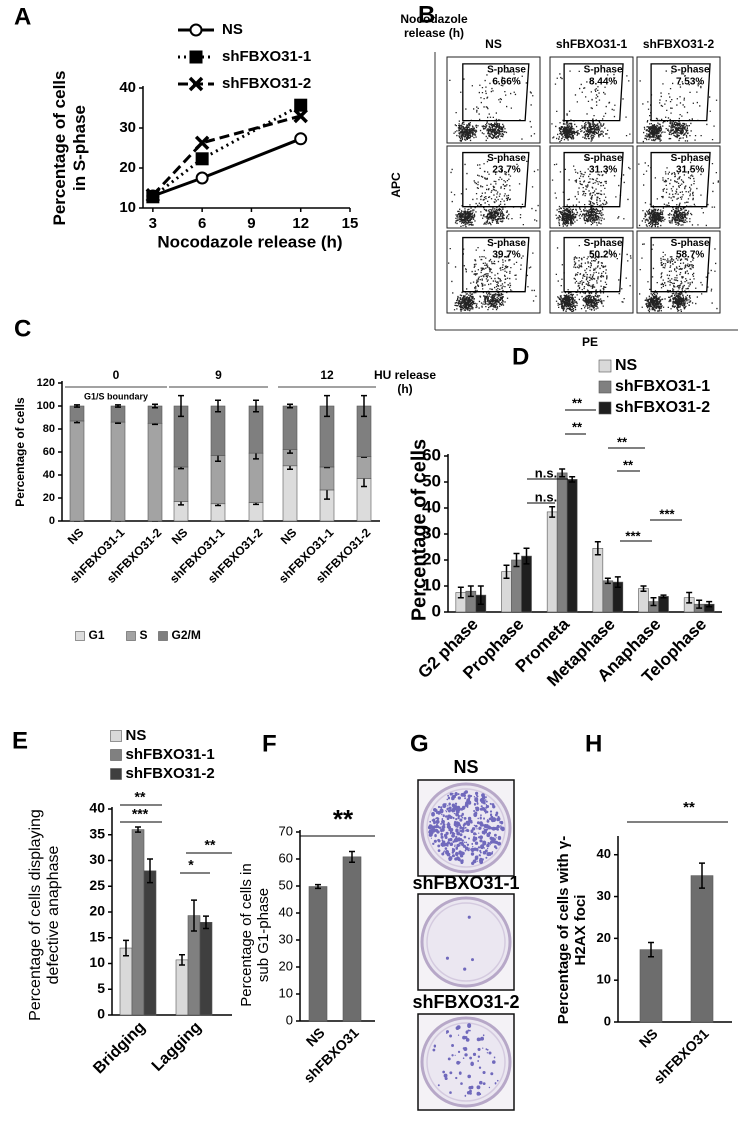  I want to click on y-tick-label: 70, so click(286, 830).